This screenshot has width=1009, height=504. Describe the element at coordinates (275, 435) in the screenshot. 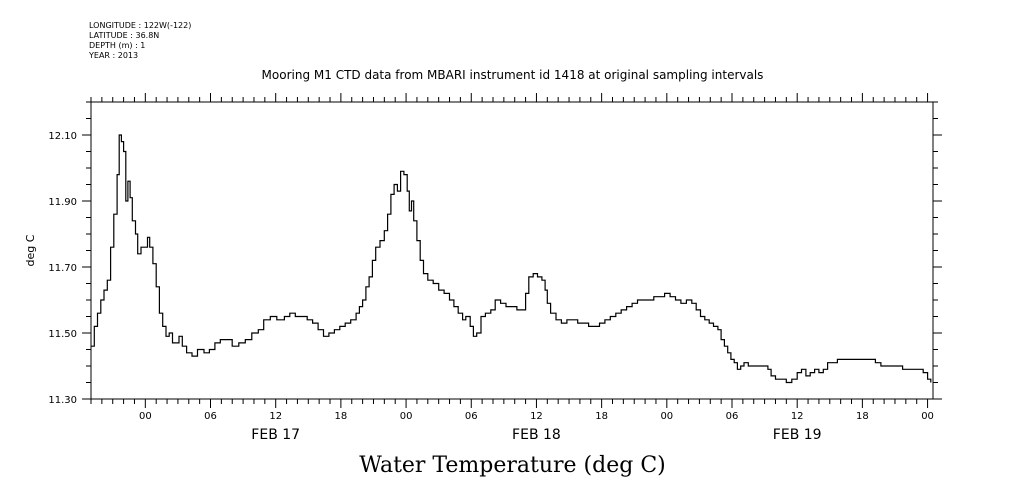

I see `x-day-label: FEB 17` at that location.